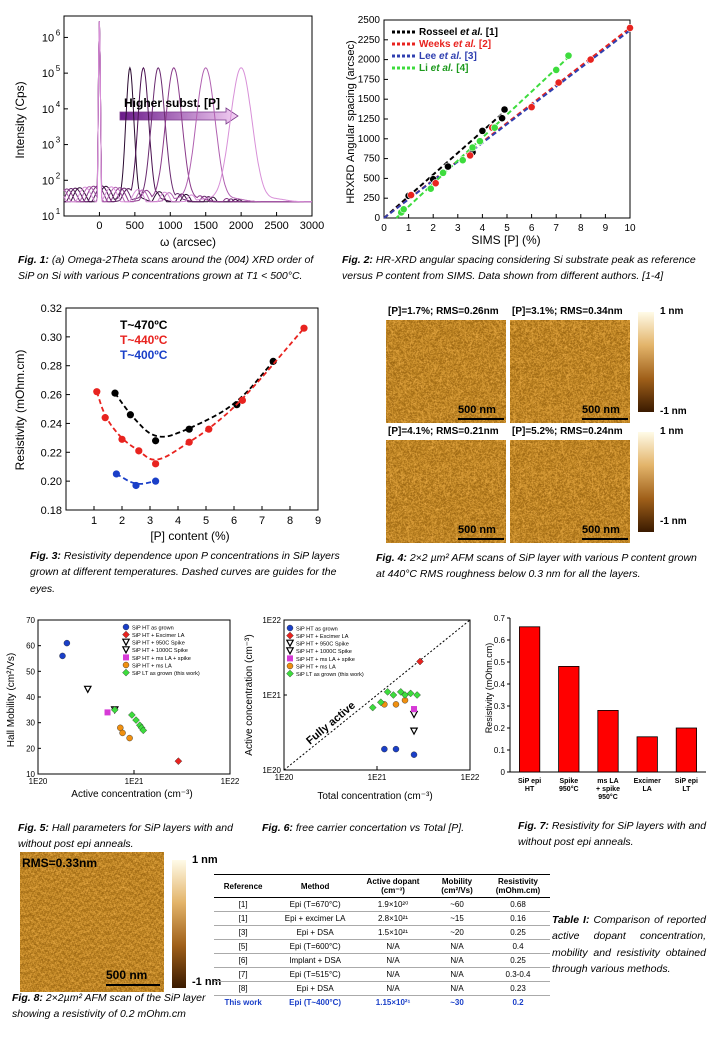  I want to click on fig2-ytick-label: 500, so click(371, 178).